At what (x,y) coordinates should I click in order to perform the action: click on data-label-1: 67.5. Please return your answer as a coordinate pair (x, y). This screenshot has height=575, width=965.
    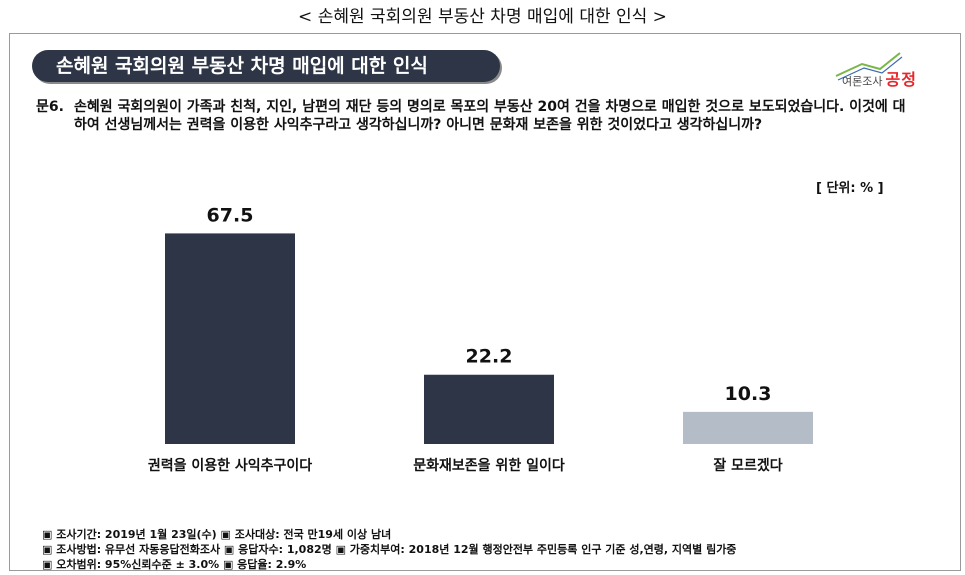
    Looking at the image, I should click on (230, 215).